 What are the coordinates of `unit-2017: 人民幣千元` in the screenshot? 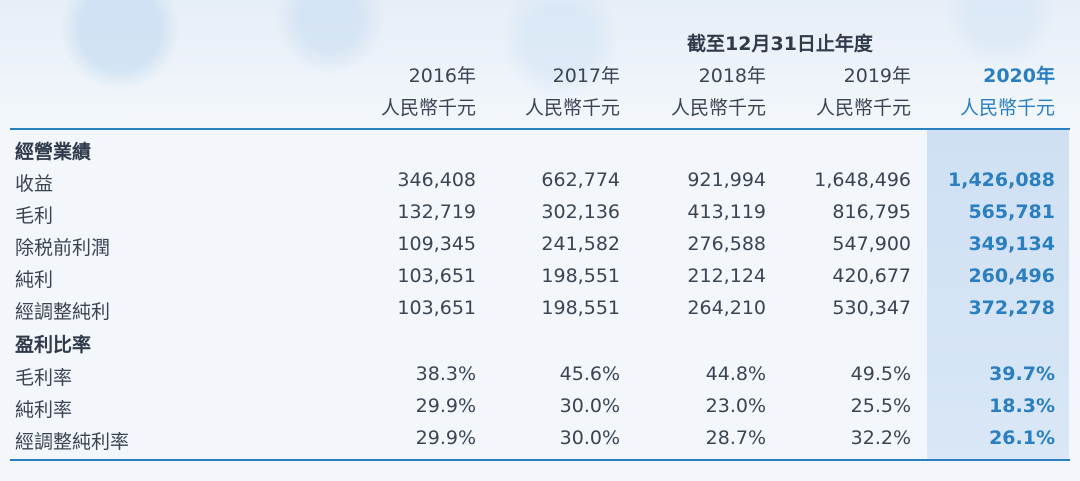 It's located at (572, 108).